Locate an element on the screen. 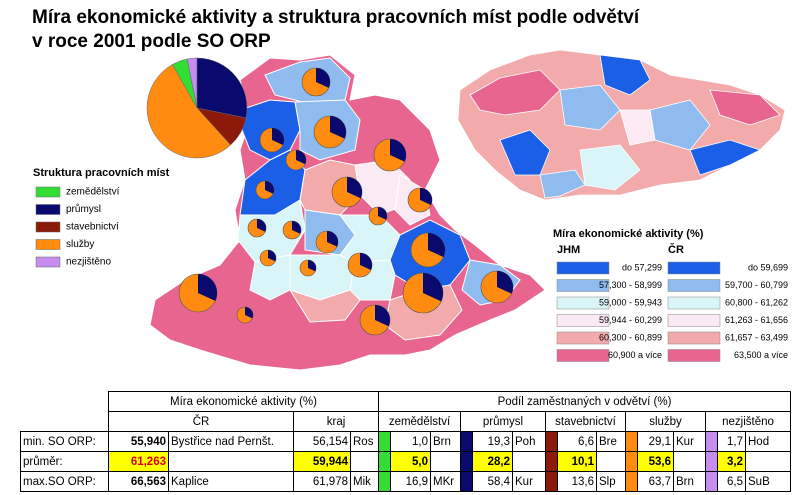 This screenshot has height=495, width=800. table-cell: průměr: is located at coordinates (64, 461).